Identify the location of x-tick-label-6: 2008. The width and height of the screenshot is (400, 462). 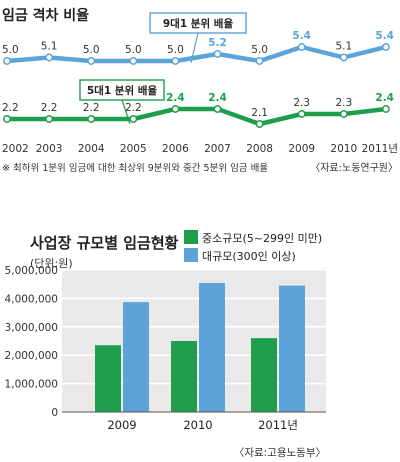
(259, 149).